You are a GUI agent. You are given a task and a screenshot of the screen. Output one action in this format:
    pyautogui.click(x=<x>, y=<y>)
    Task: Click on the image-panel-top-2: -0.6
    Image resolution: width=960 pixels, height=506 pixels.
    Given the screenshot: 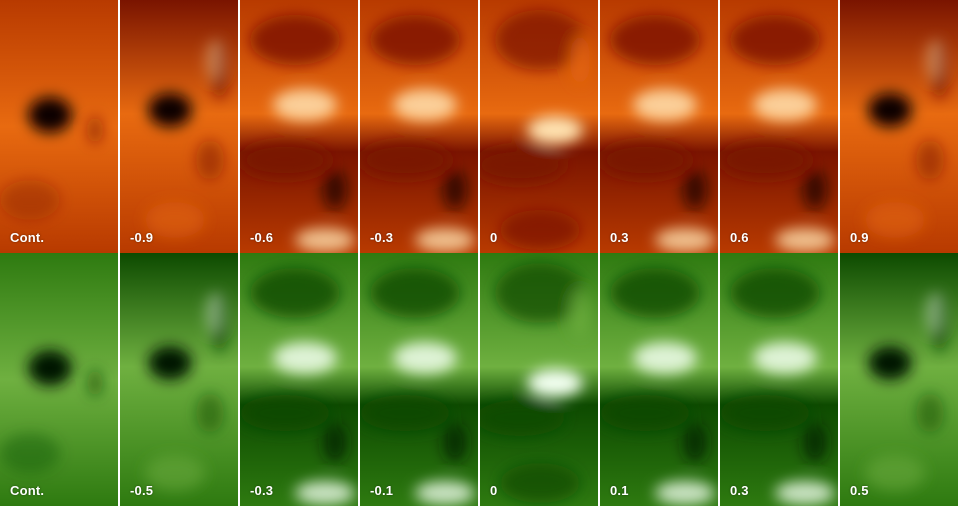 What is the action you would take?
    pyautogui.click(x=299, y=126)
    